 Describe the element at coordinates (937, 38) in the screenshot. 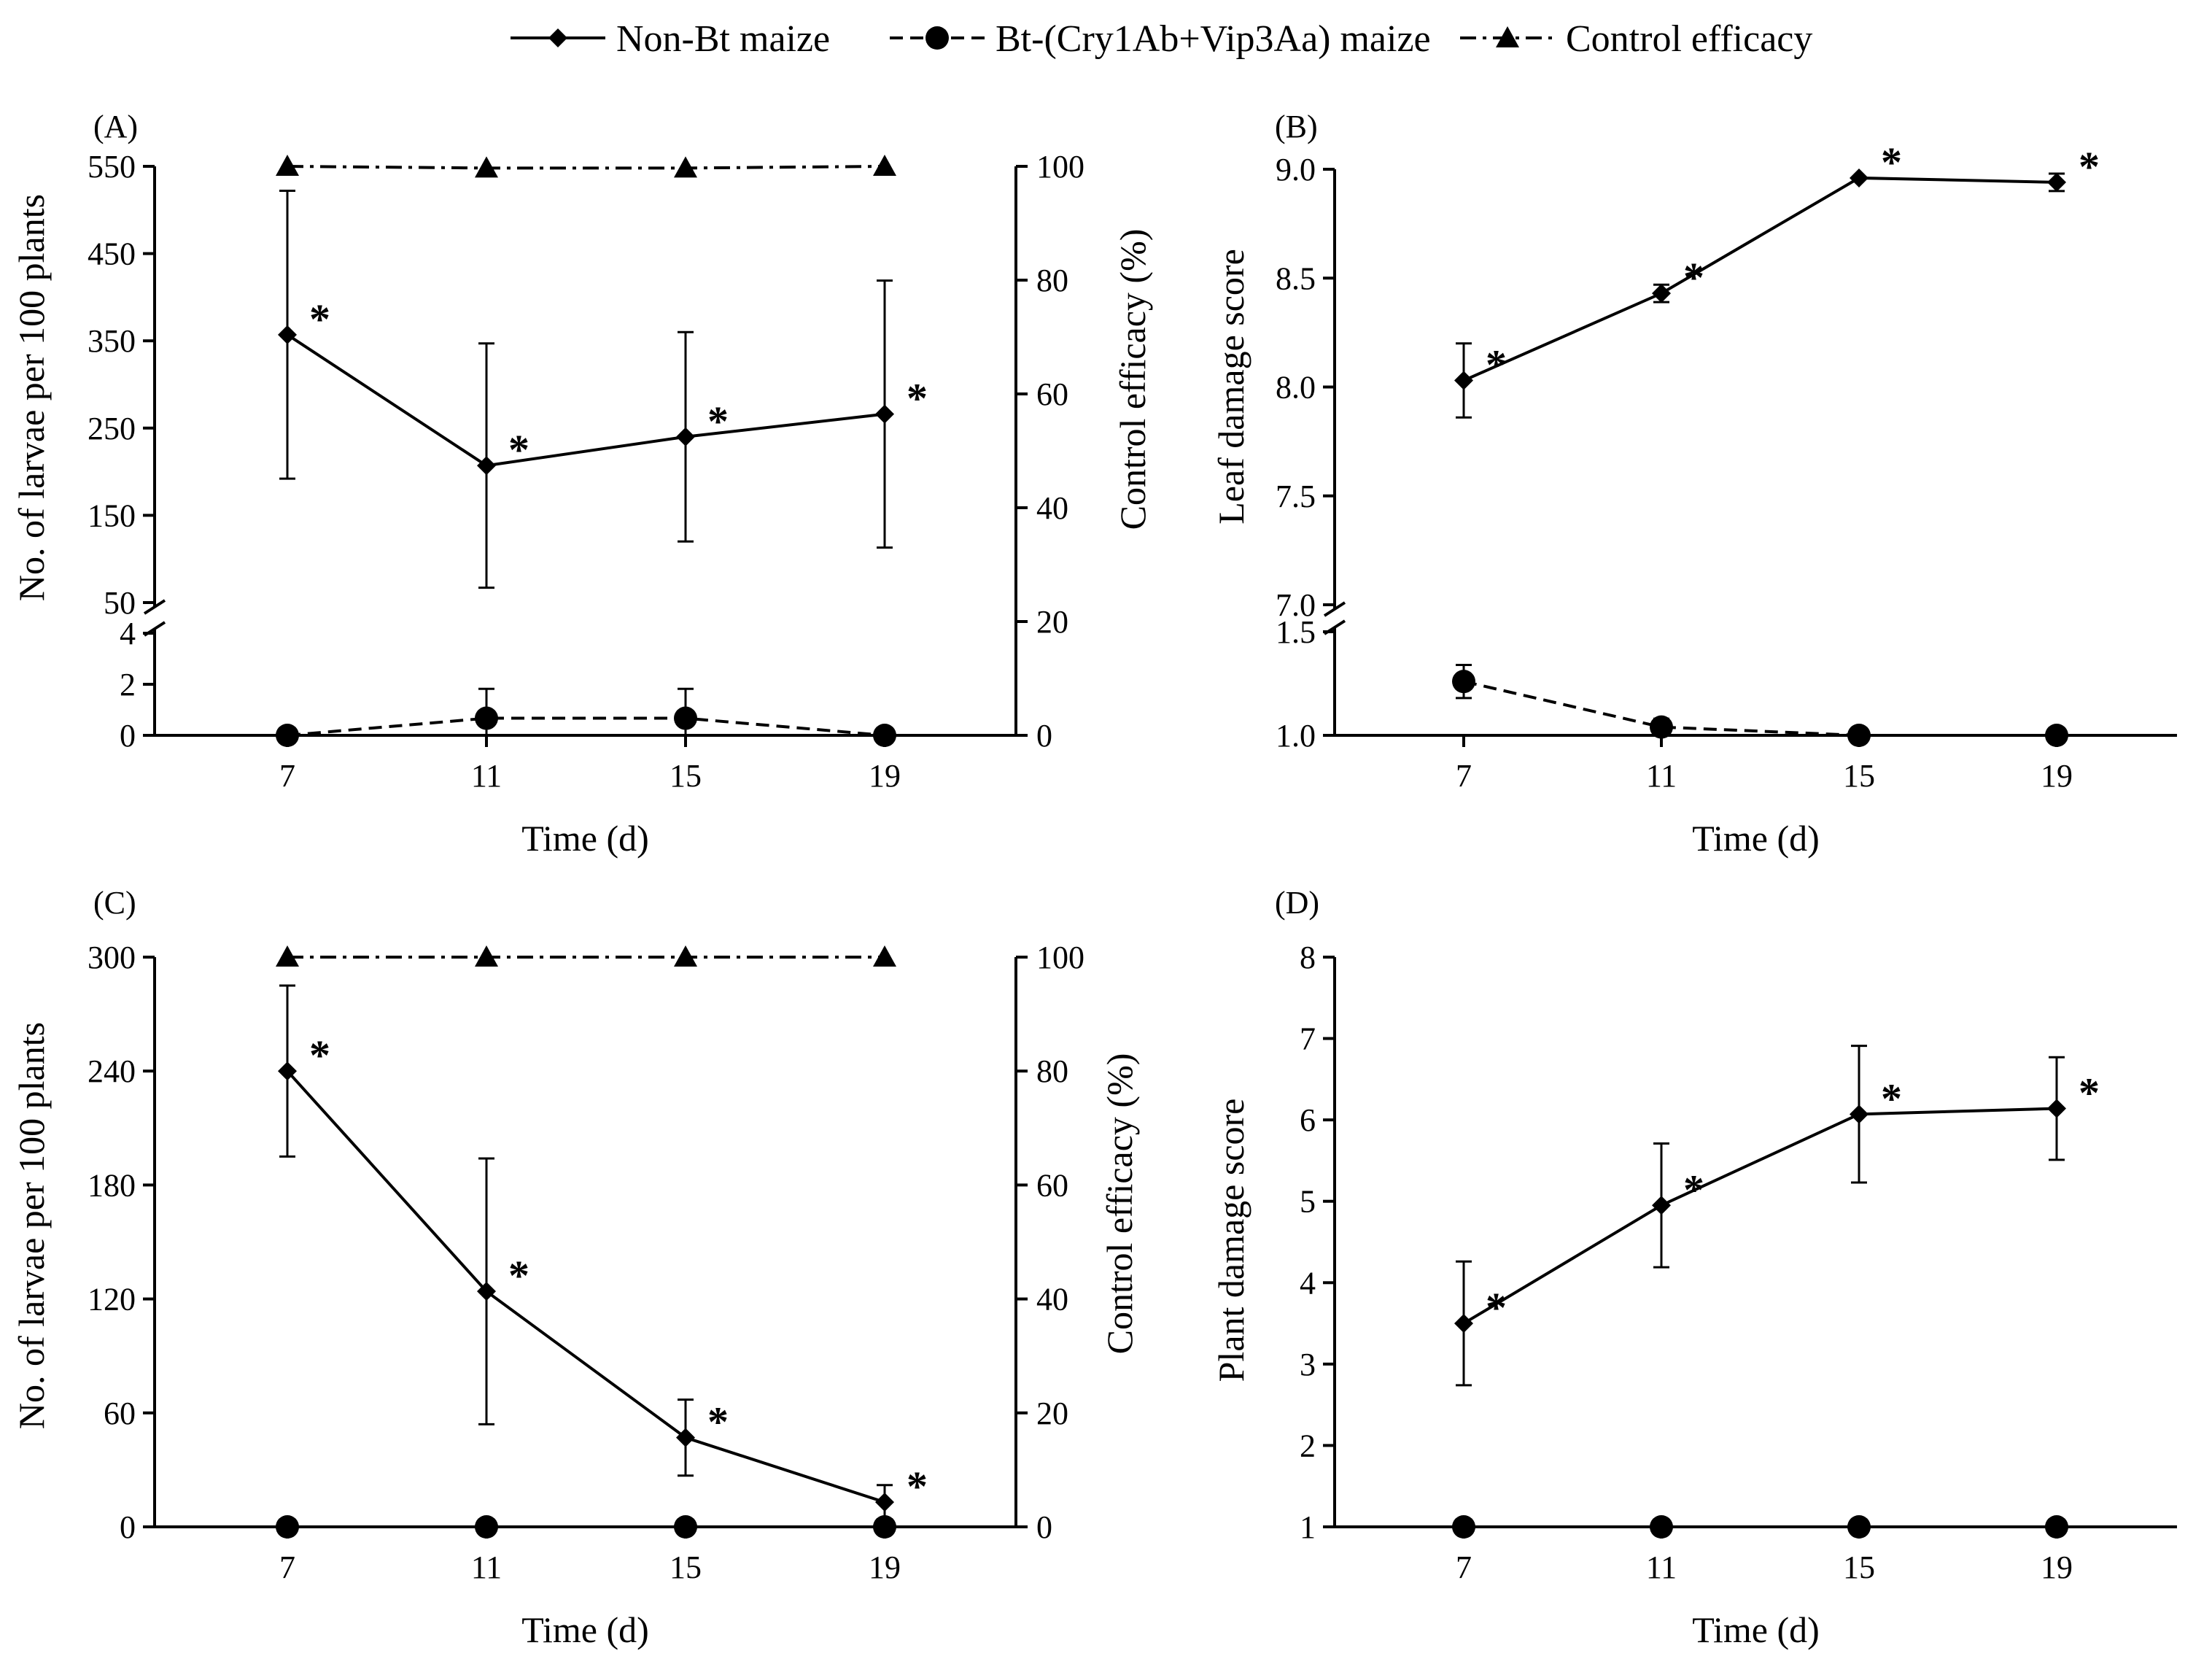

I see `legend-circle-marker` at that location.